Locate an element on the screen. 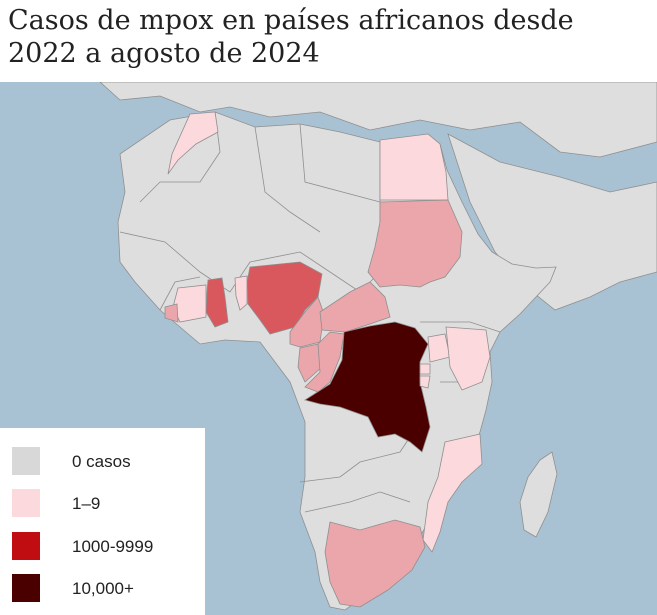 The image size is (657, 615). legend-item-0-cases: 0 casos is located at coordinates (107, 461).